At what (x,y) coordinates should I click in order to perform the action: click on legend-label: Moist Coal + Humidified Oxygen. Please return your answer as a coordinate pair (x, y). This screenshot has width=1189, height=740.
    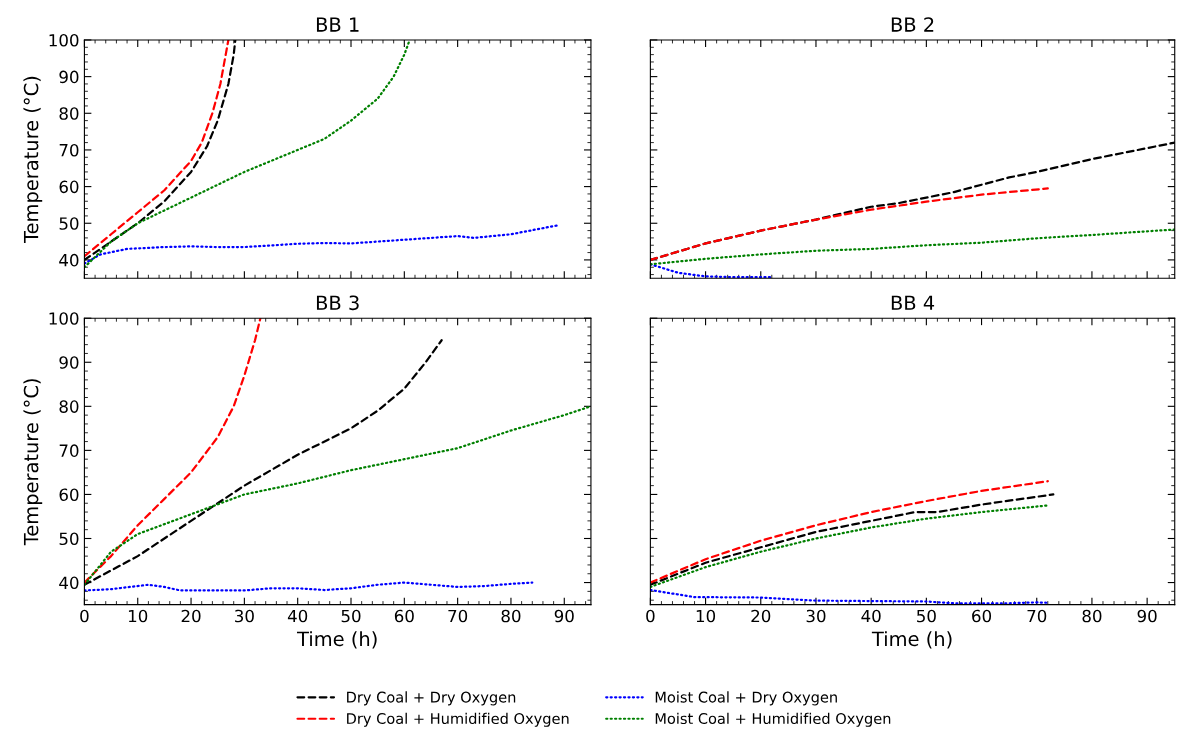
    Looking at the image, I should click on (773, 719).